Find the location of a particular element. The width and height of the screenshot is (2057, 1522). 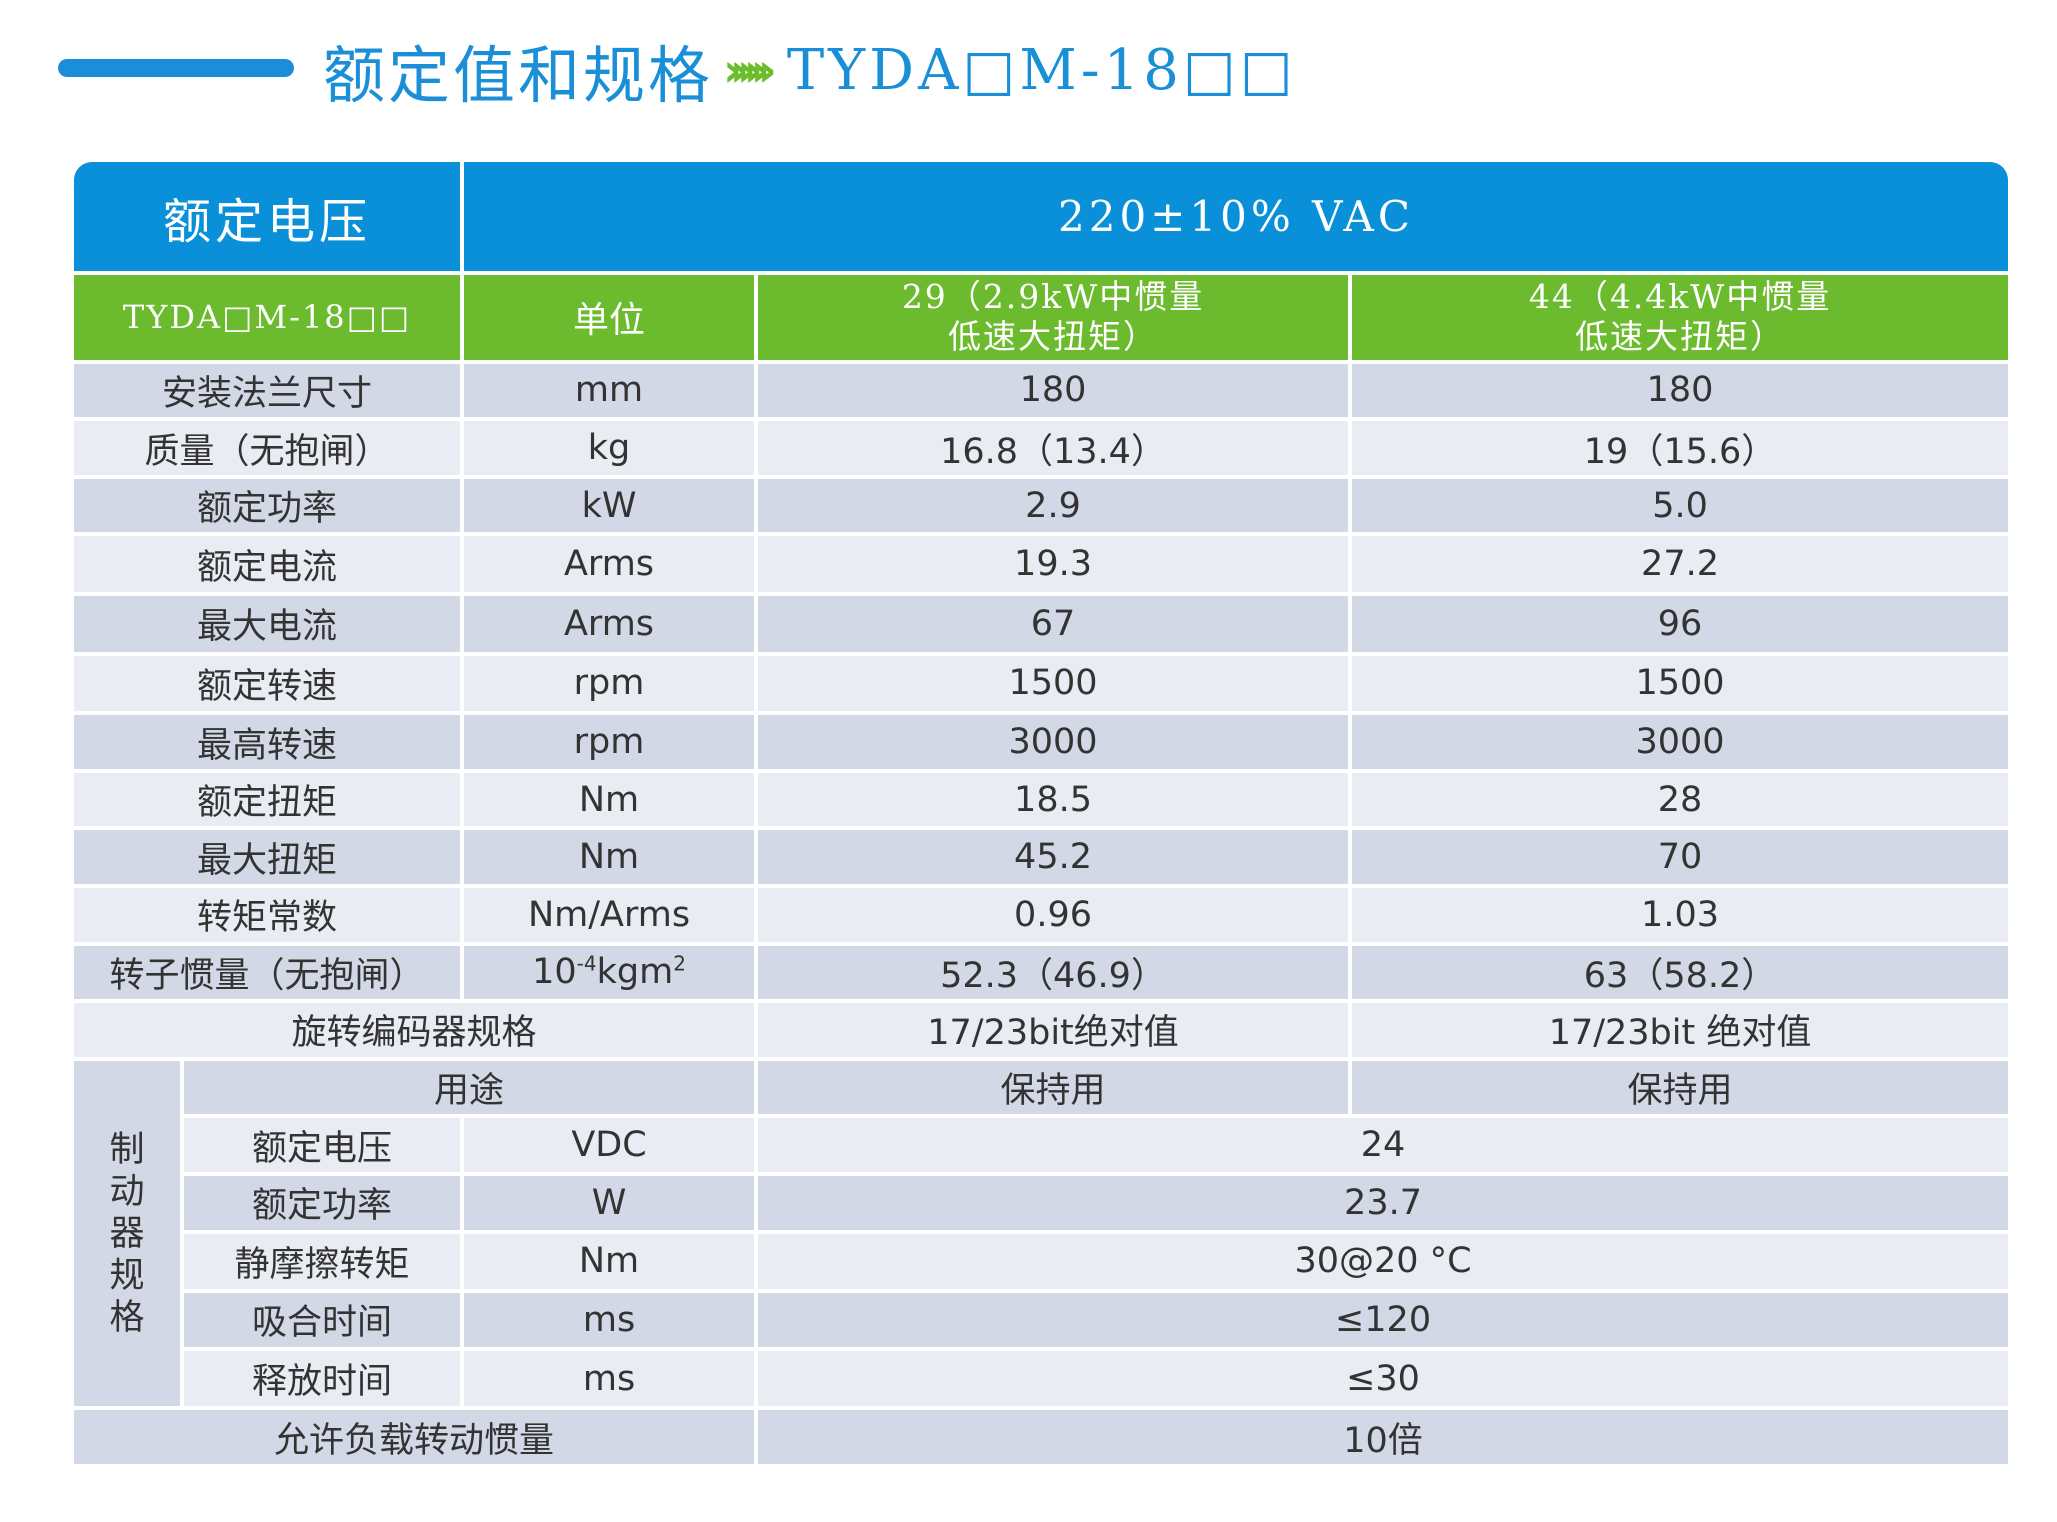

row-label: 额定扭矩 is located at coordinates (267, 799).